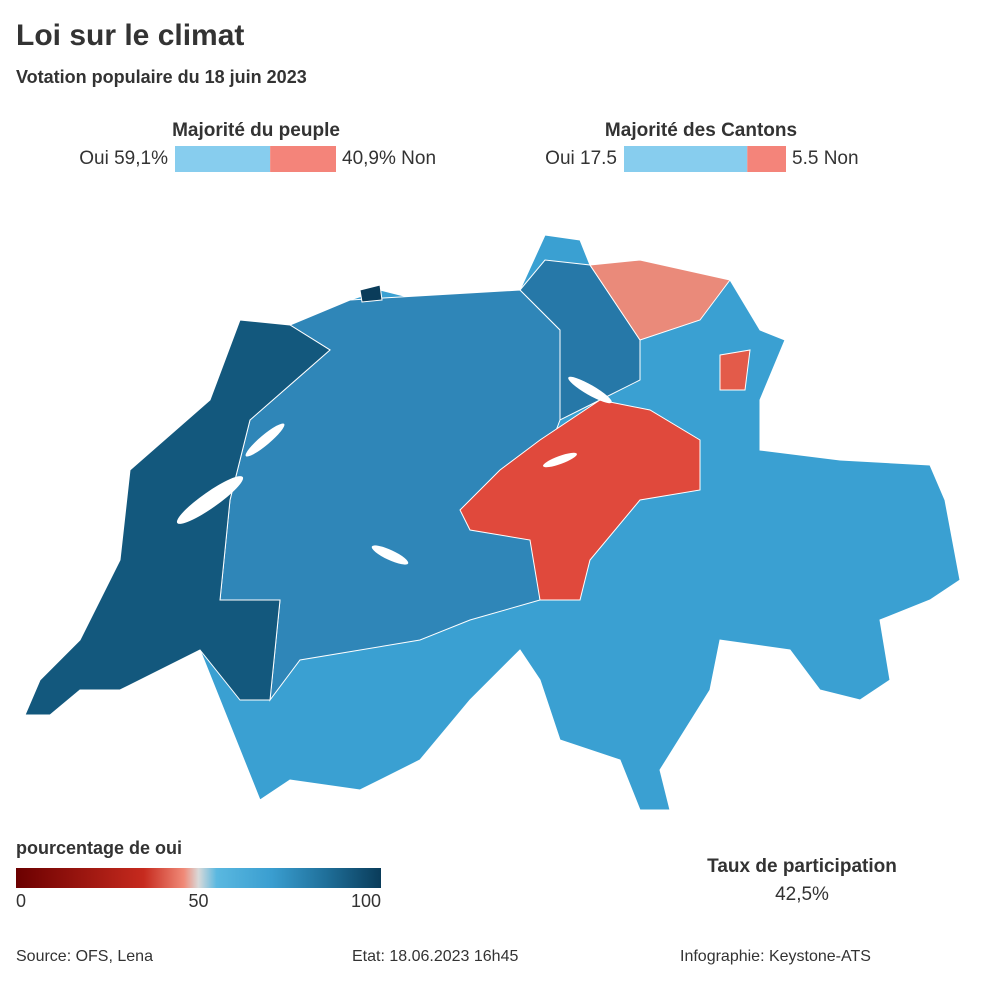 The width and height of the screenshot is (984, 1000). Describe the element at coordinates (735, 370) in the screenshot. I see `region-enclave` at that location.